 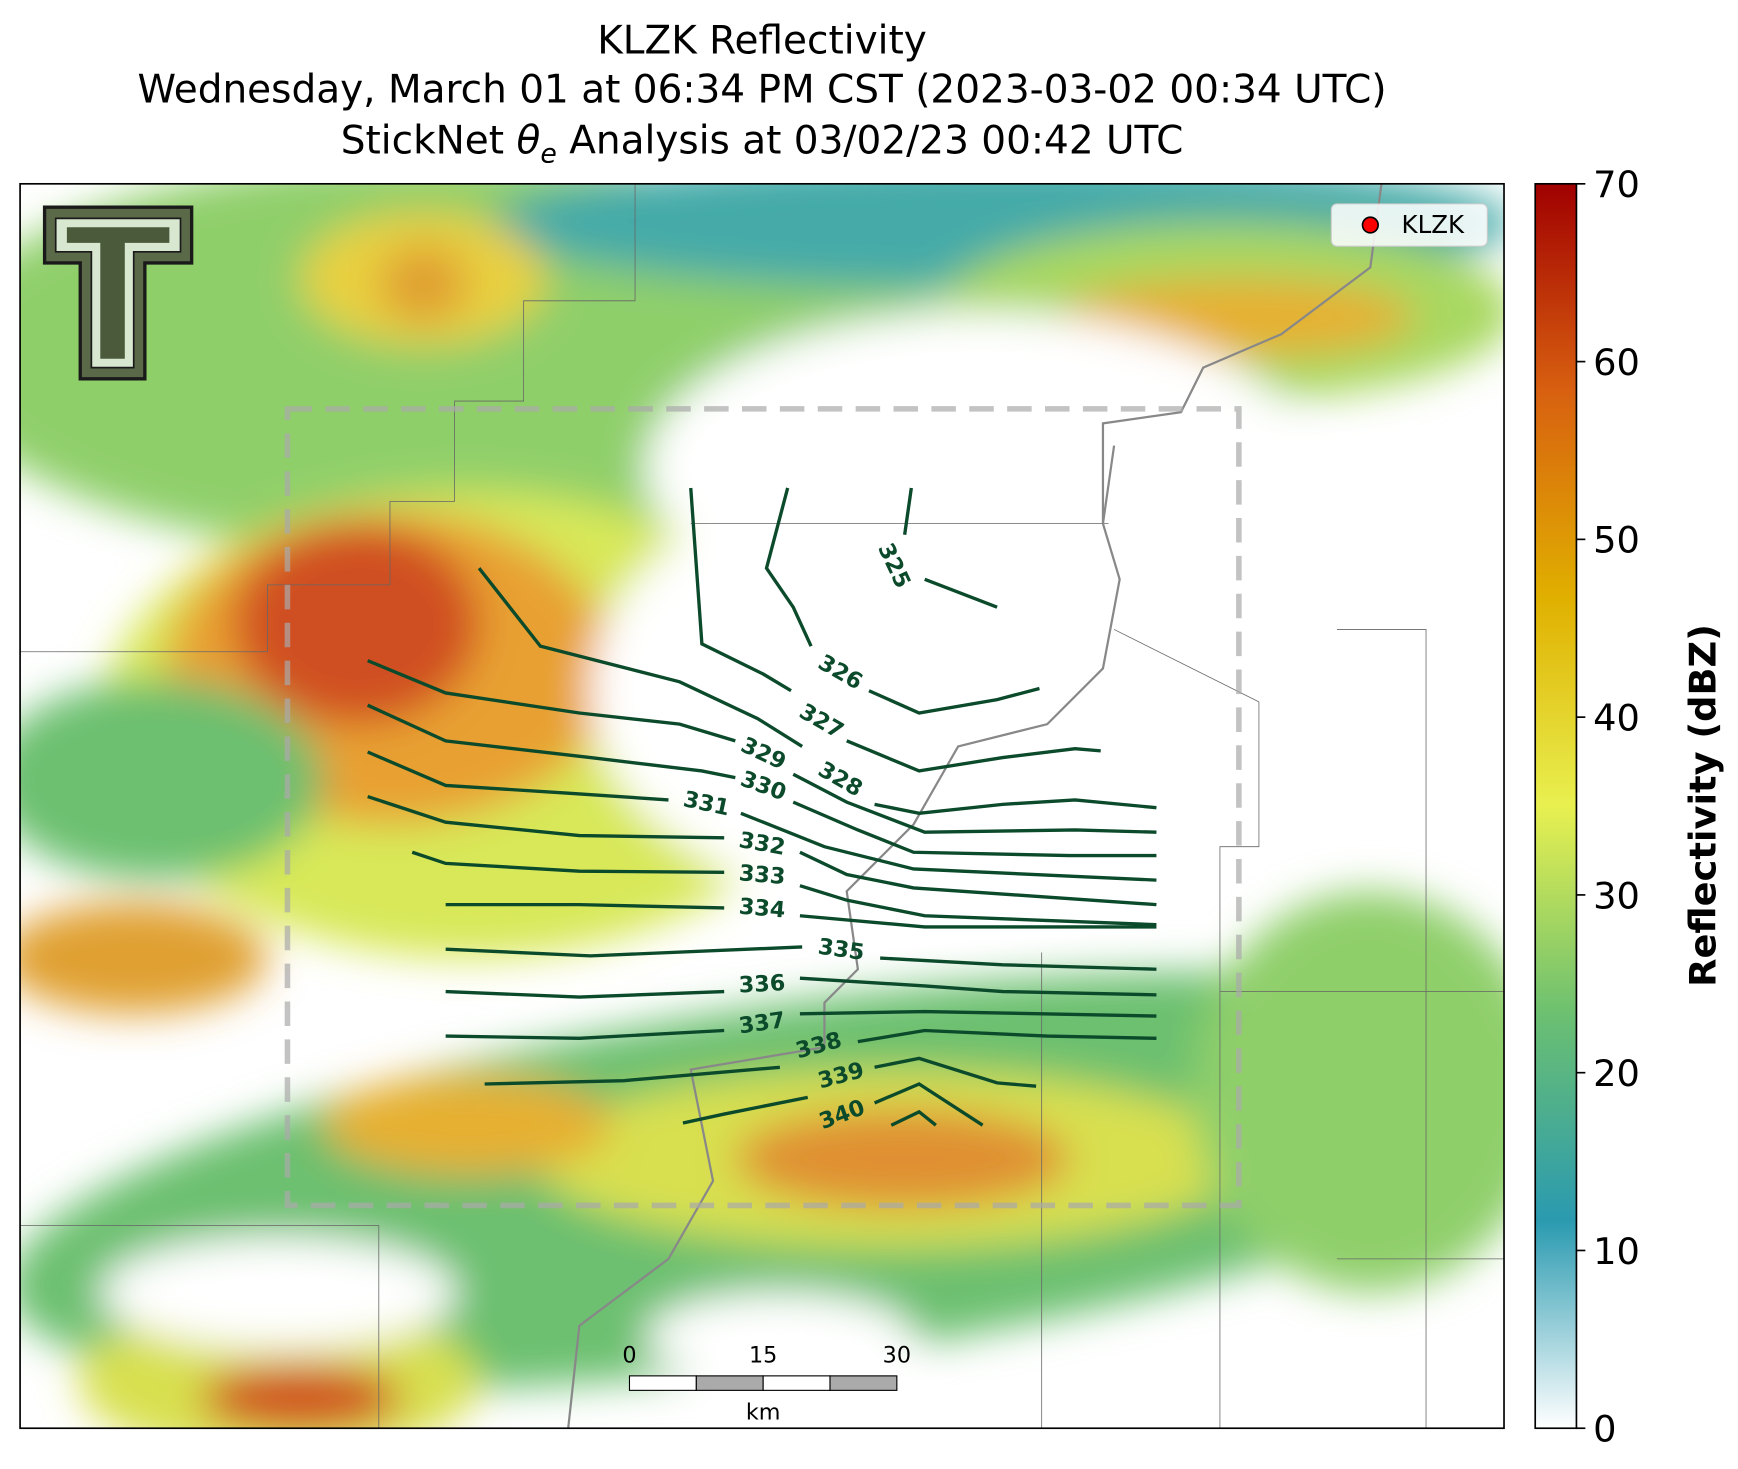 What do you see at coordinates (118, 293) in the screenshot?
I see `logo` at bounding box center [118, 293].